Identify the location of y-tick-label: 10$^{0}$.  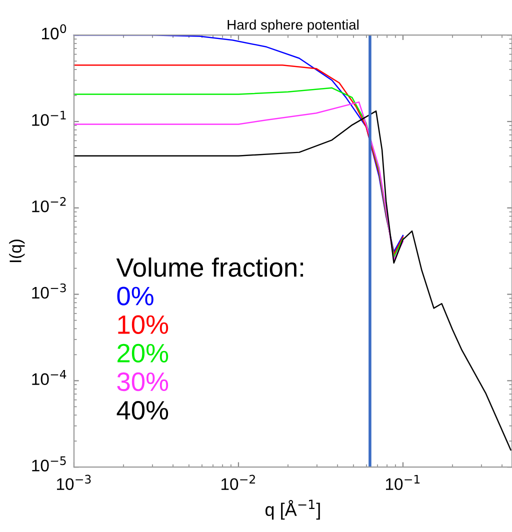
(54, 32).